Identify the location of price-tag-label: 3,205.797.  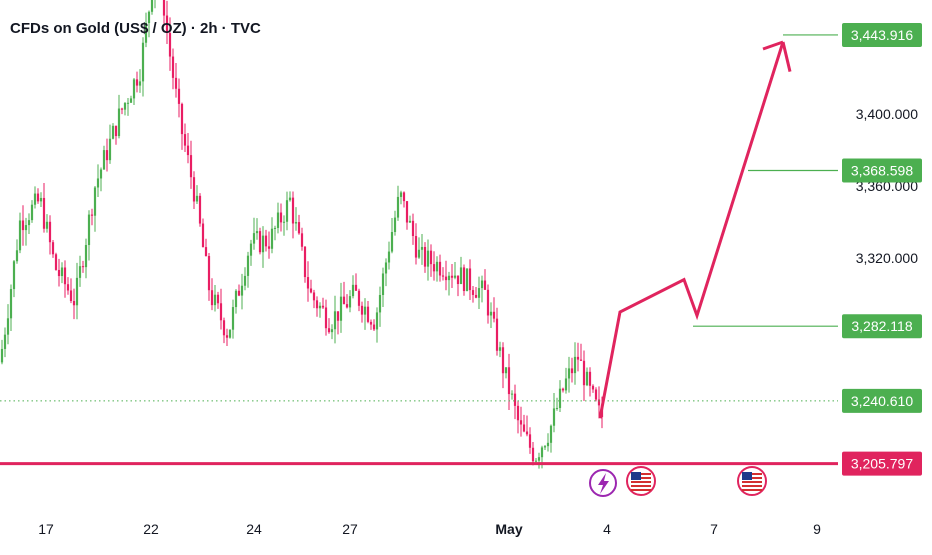
(882, 464).